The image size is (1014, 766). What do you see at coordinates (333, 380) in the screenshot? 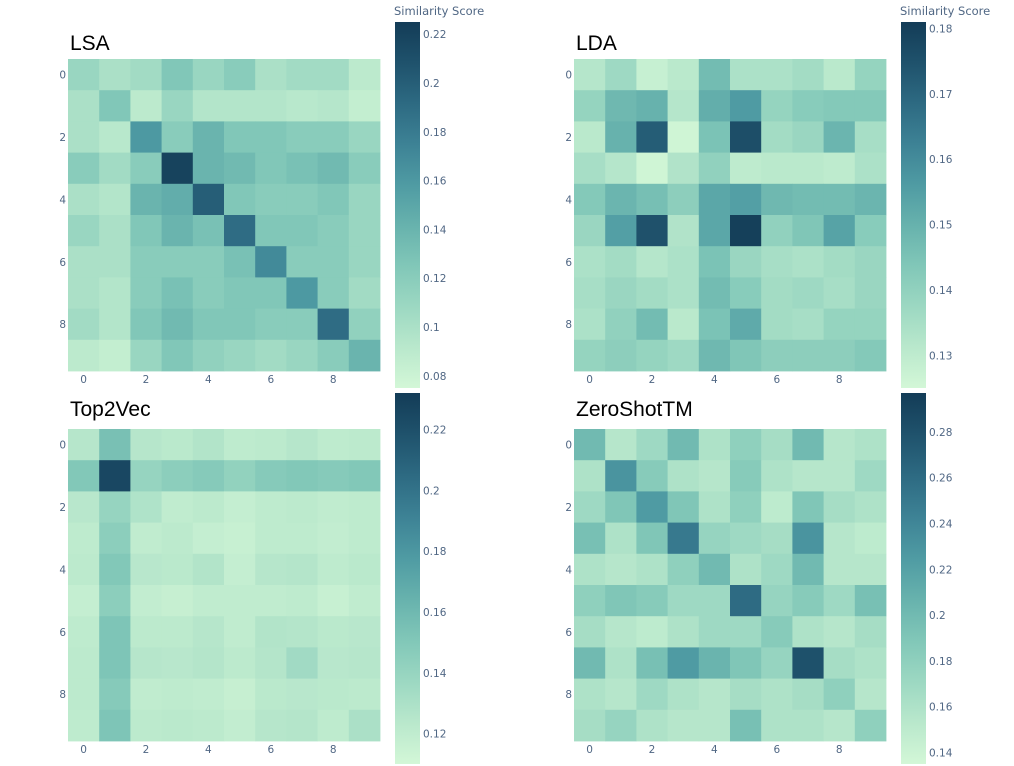
I see `x-tick-label: 8` at bounding box center [333, 380].